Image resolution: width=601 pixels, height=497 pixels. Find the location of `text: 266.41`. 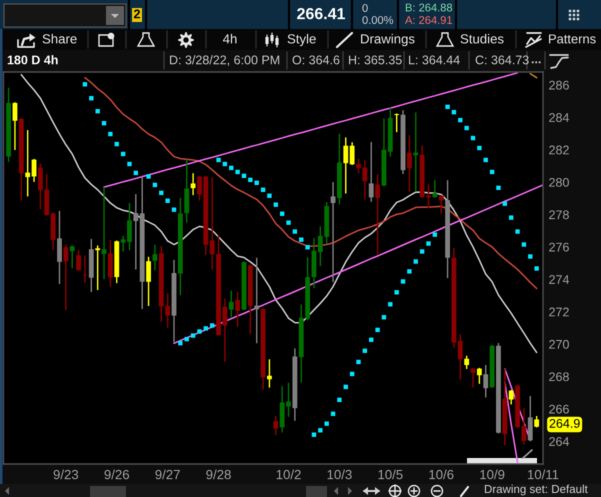

text: 266.41 is located at coordinates (321, 14).